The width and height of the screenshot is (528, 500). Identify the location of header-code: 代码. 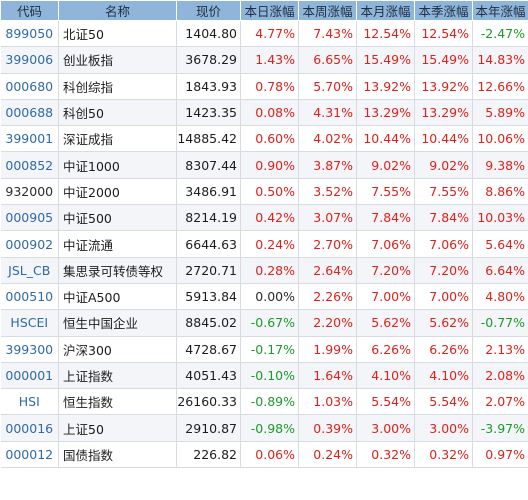
(29, 10).